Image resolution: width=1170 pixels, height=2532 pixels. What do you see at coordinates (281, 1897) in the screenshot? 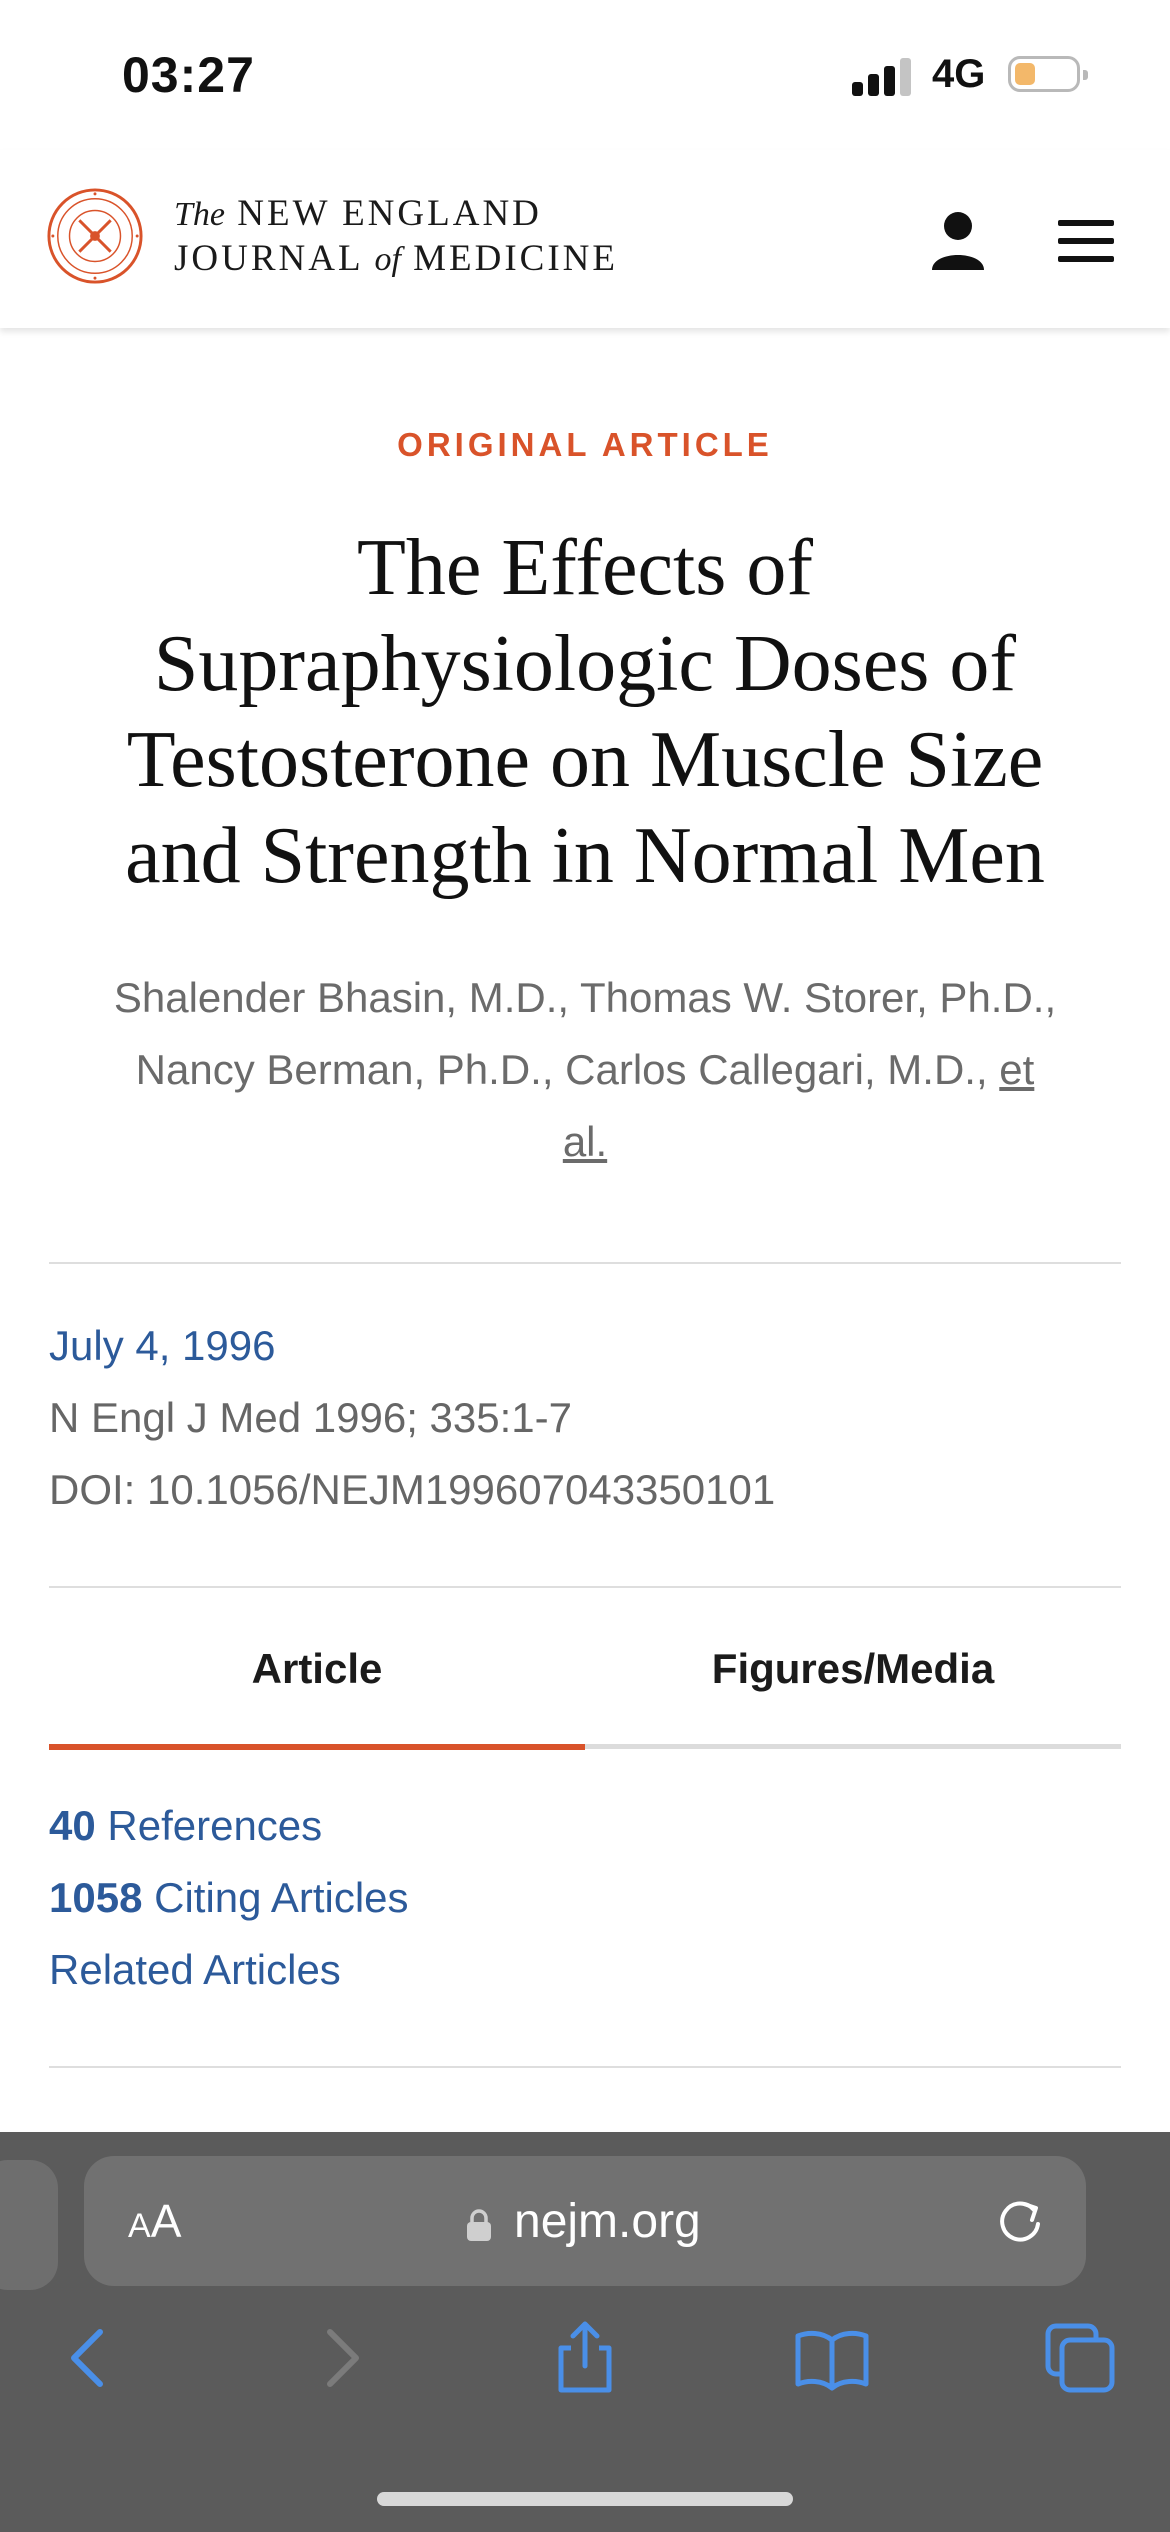
I see `citing-label: Citing Articles` at bounding box center [281, 1897].